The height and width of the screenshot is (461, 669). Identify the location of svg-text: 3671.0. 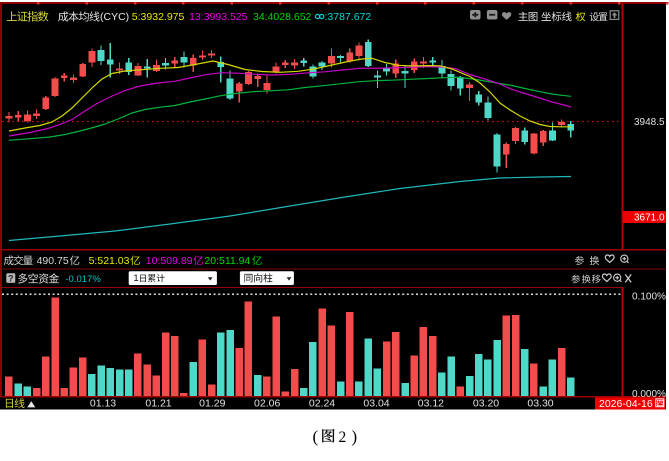
(649, 218).